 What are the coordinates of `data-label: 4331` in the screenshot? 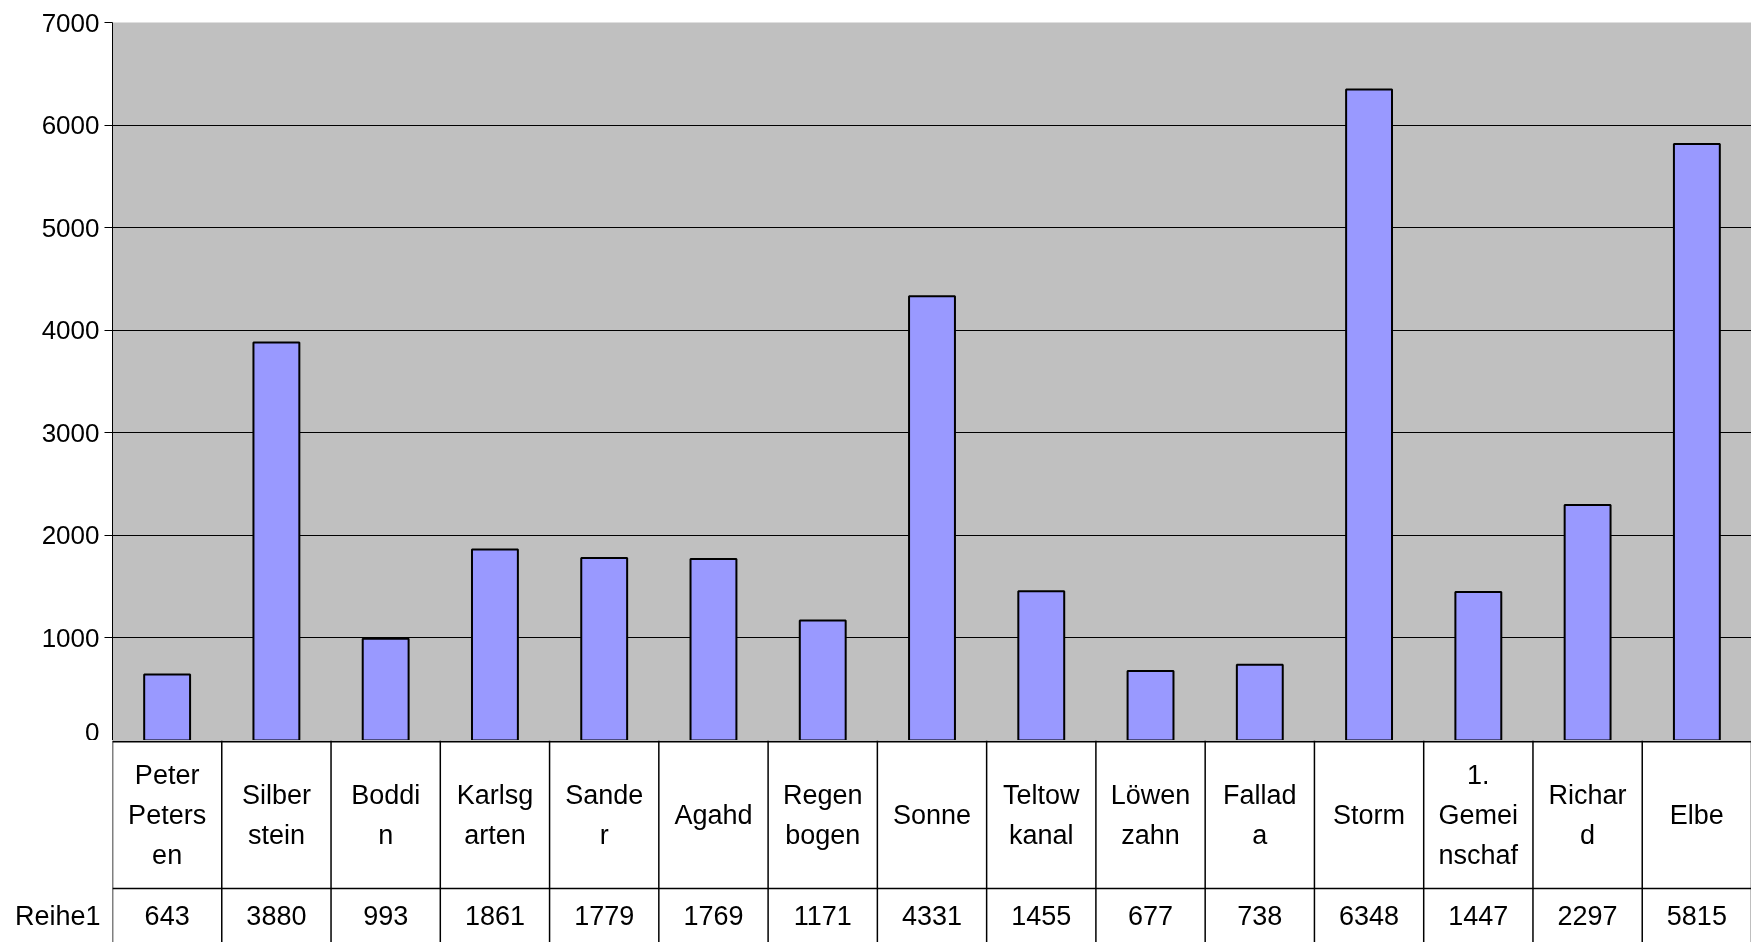 It's located at (932, 916).